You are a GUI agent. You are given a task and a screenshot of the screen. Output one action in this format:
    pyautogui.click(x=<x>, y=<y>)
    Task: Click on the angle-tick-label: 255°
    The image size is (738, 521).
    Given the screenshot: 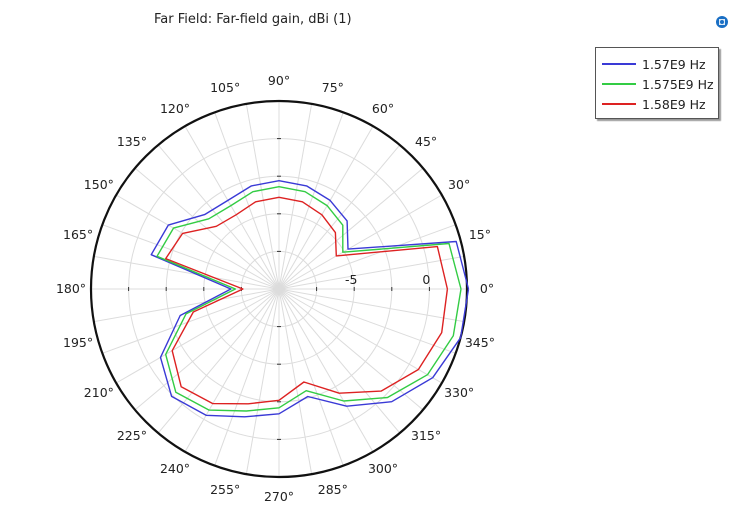 What is the action you would take?
    pyautogui.click(x=225, y=489)
    